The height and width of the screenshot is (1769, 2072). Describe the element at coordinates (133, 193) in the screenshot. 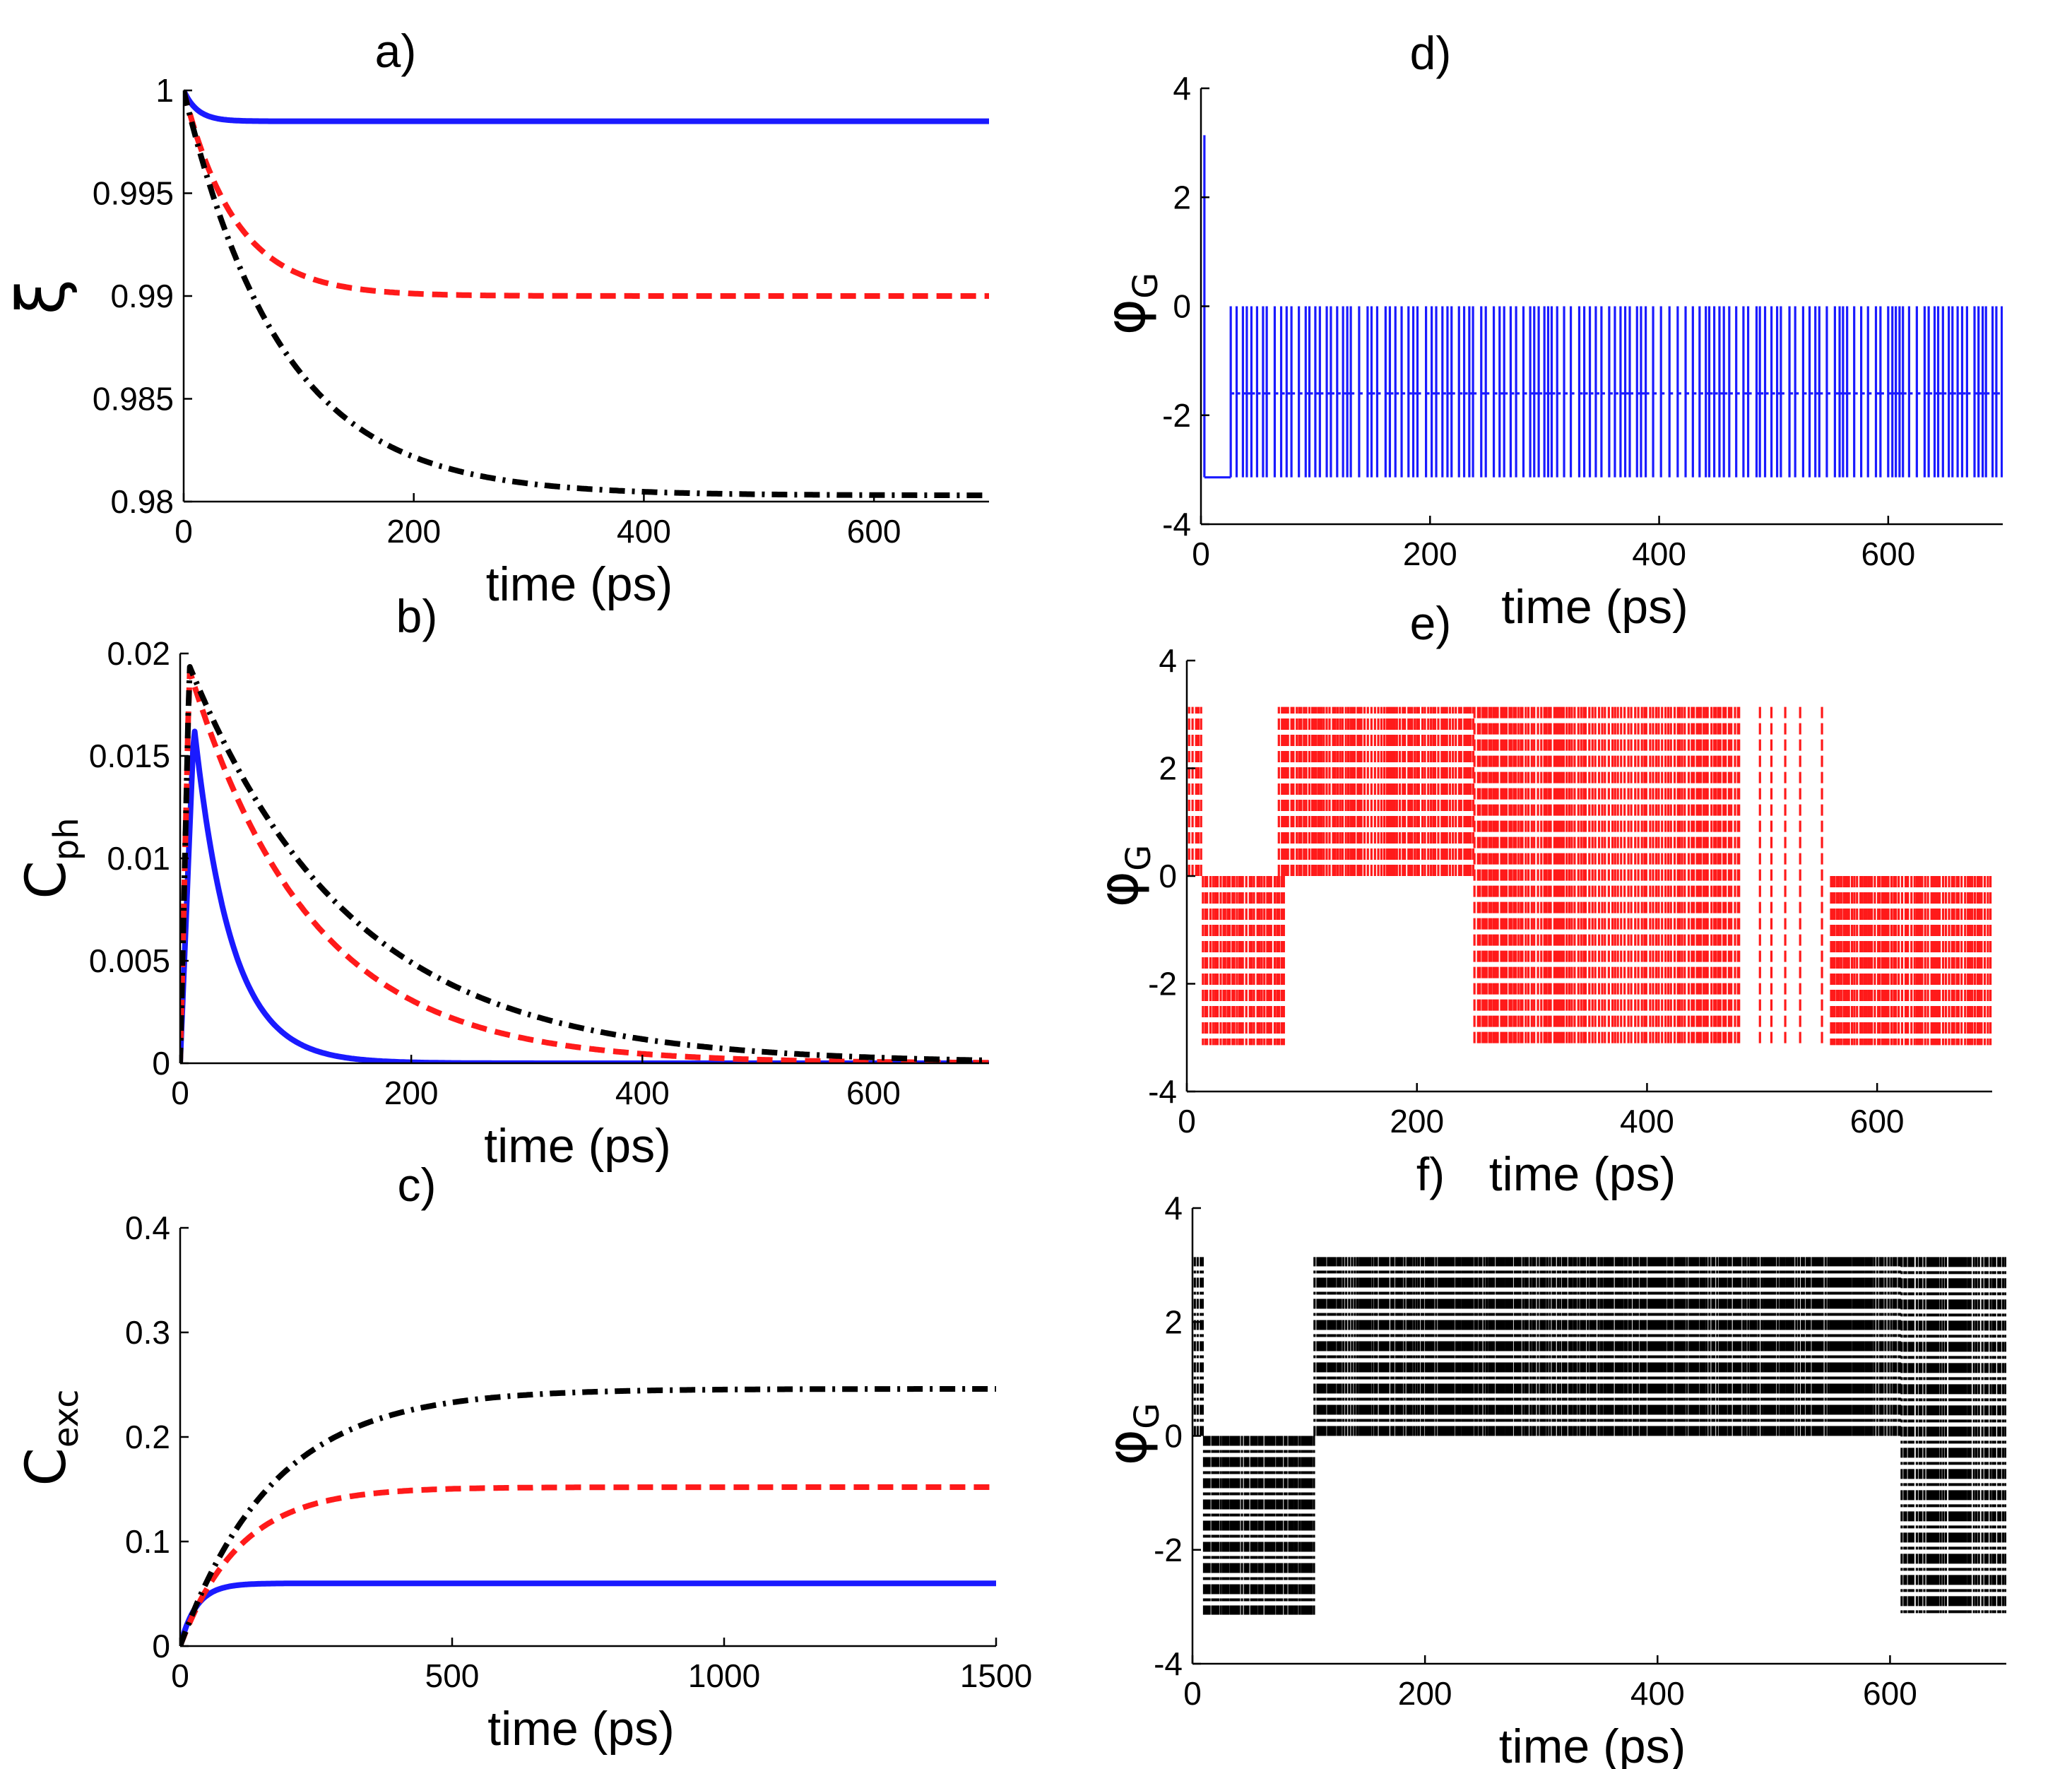

I see `y-tick-label: 0.995` at that location.